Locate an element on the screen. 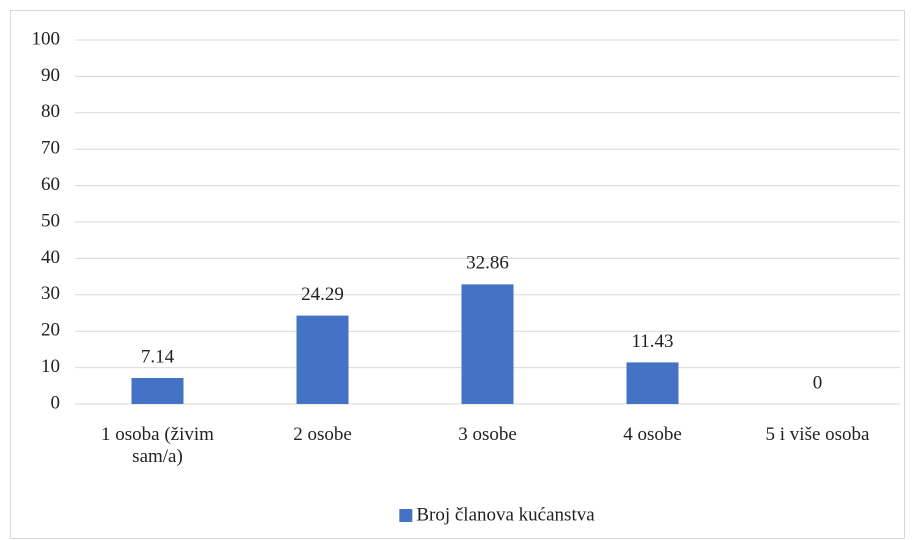  x-tick-label: 5 i više osoba is located at coordinates (817, 434).